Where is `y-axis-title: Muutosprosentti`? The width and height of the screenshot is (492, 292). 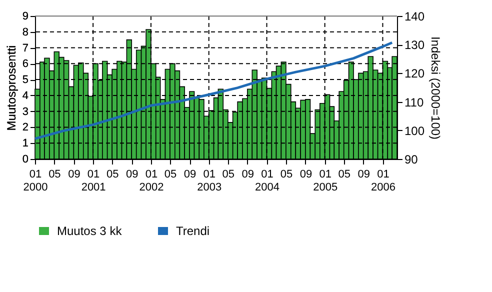 y-axis-title: Muutosprosentti is located at coordinates (11, 88).